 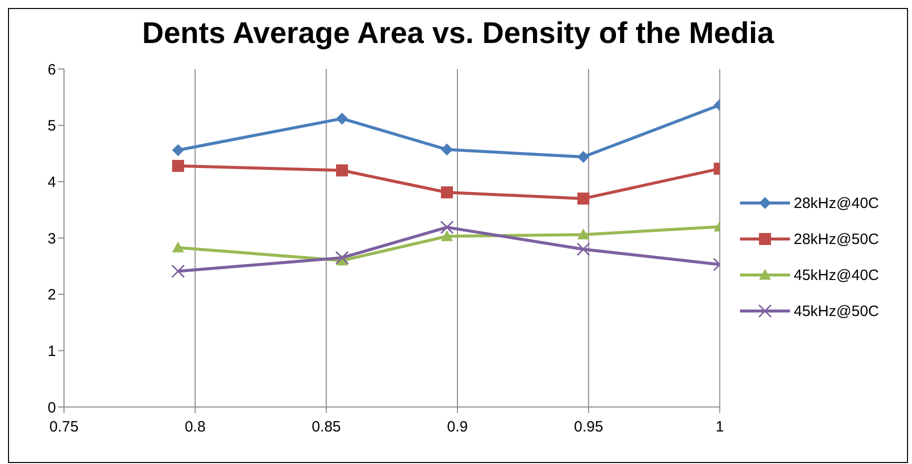 I want to click on y-tick-label: 5, so click(x=52, y=126).